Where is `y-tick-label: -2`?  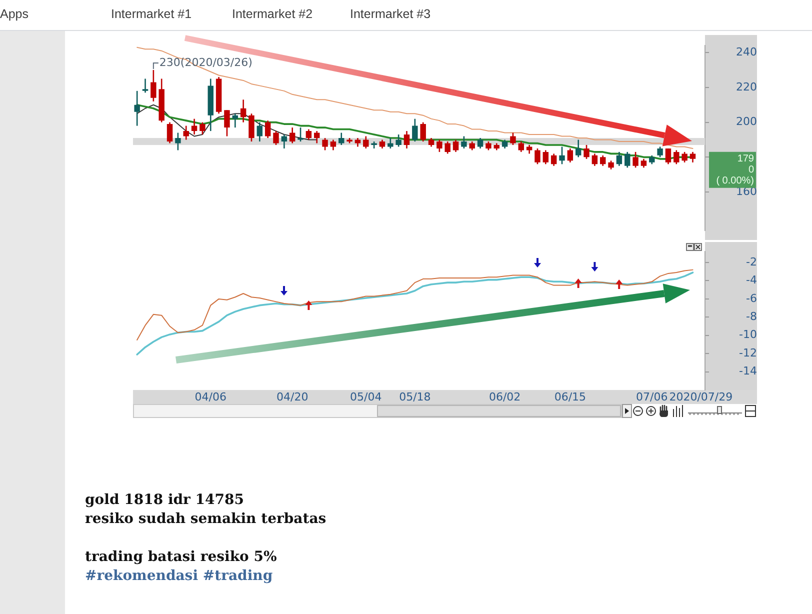
y-tick-label: -2 is located at coordinates (751, 261).